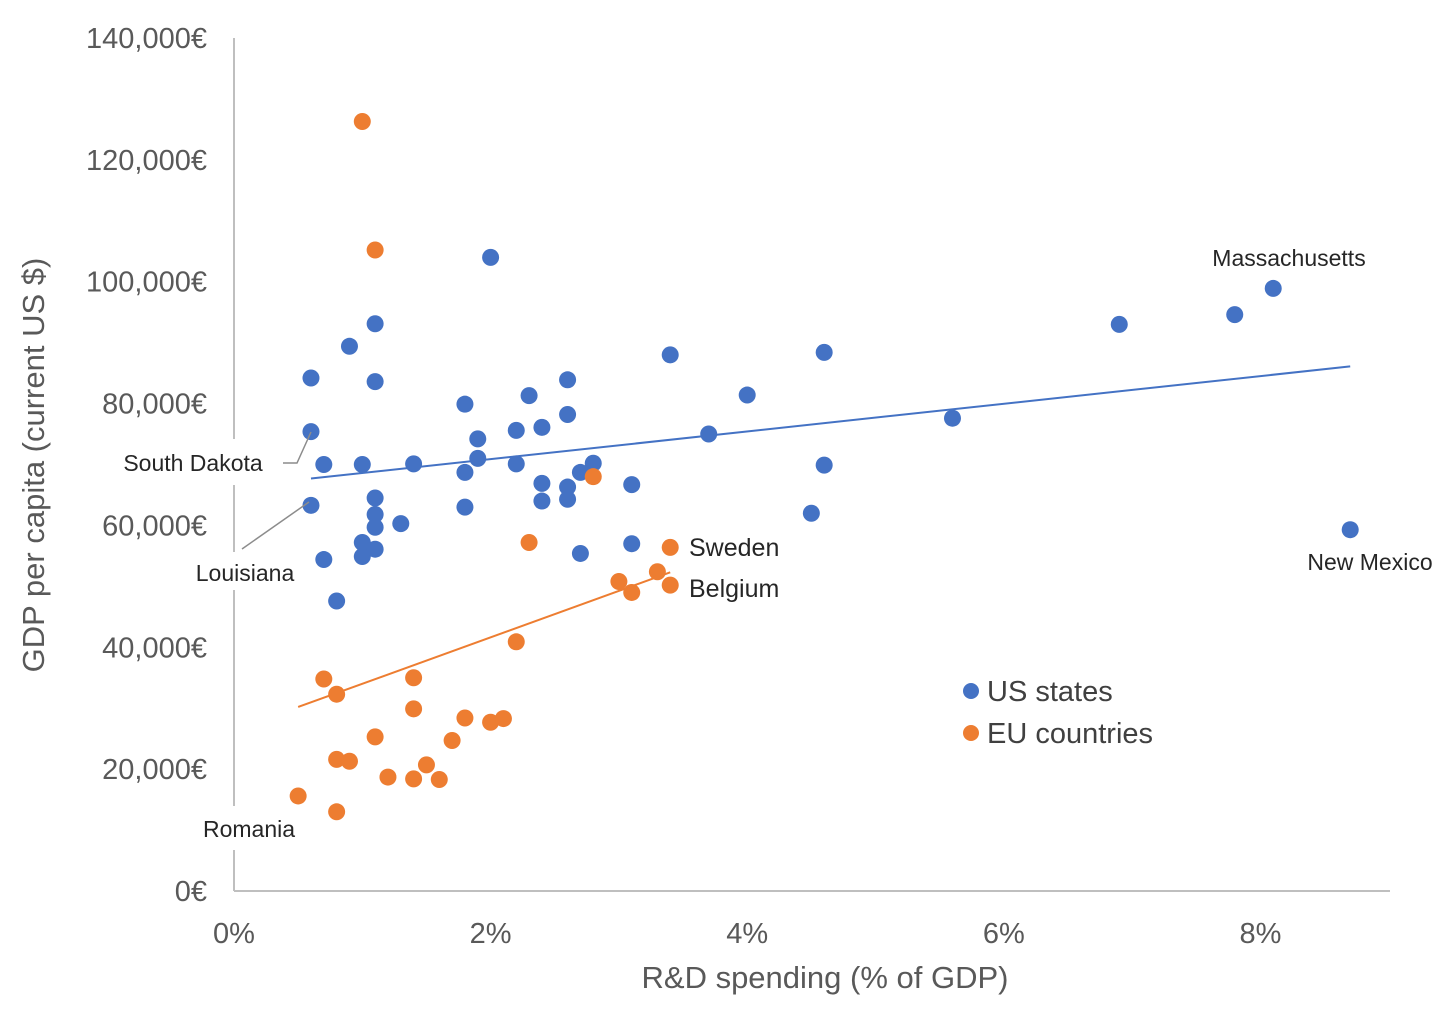 The height and width of the screenshot is (1018, 1456). I want to click on y-tick-label: 120,000€, so click(146, 161).